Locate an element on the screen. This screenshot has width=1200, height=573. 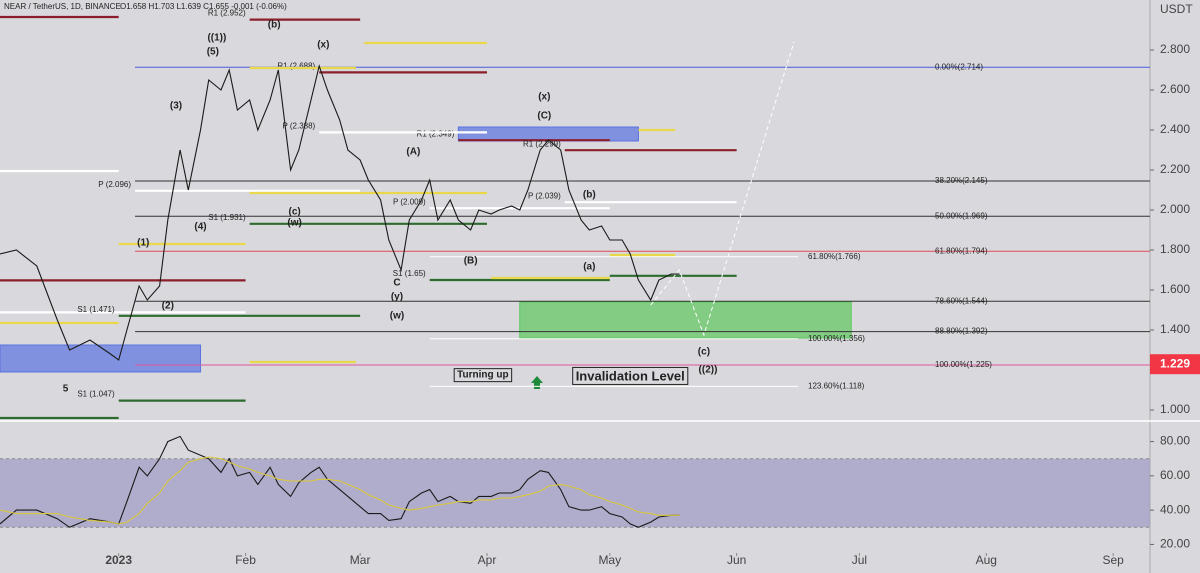
x-tick-label: May is located at coordinates (609, 560).